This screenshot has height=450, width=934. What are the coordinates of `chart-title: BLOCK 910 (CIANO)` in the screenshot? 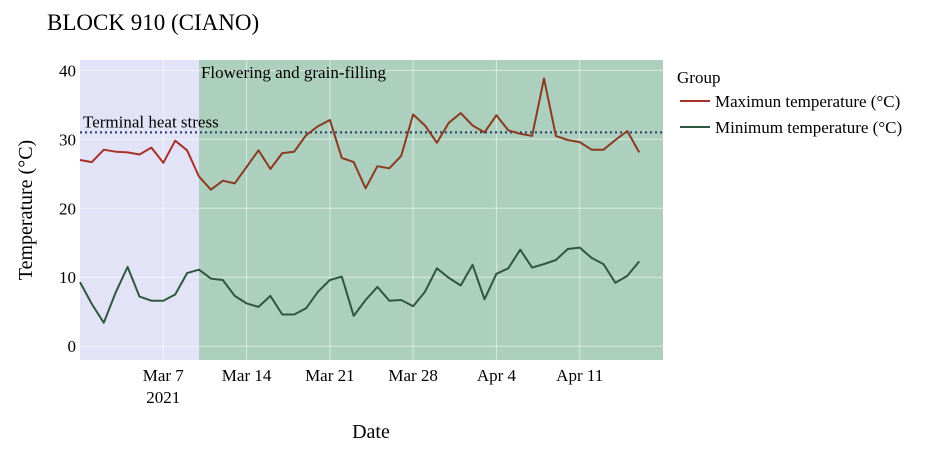 It's located at (153, 22).